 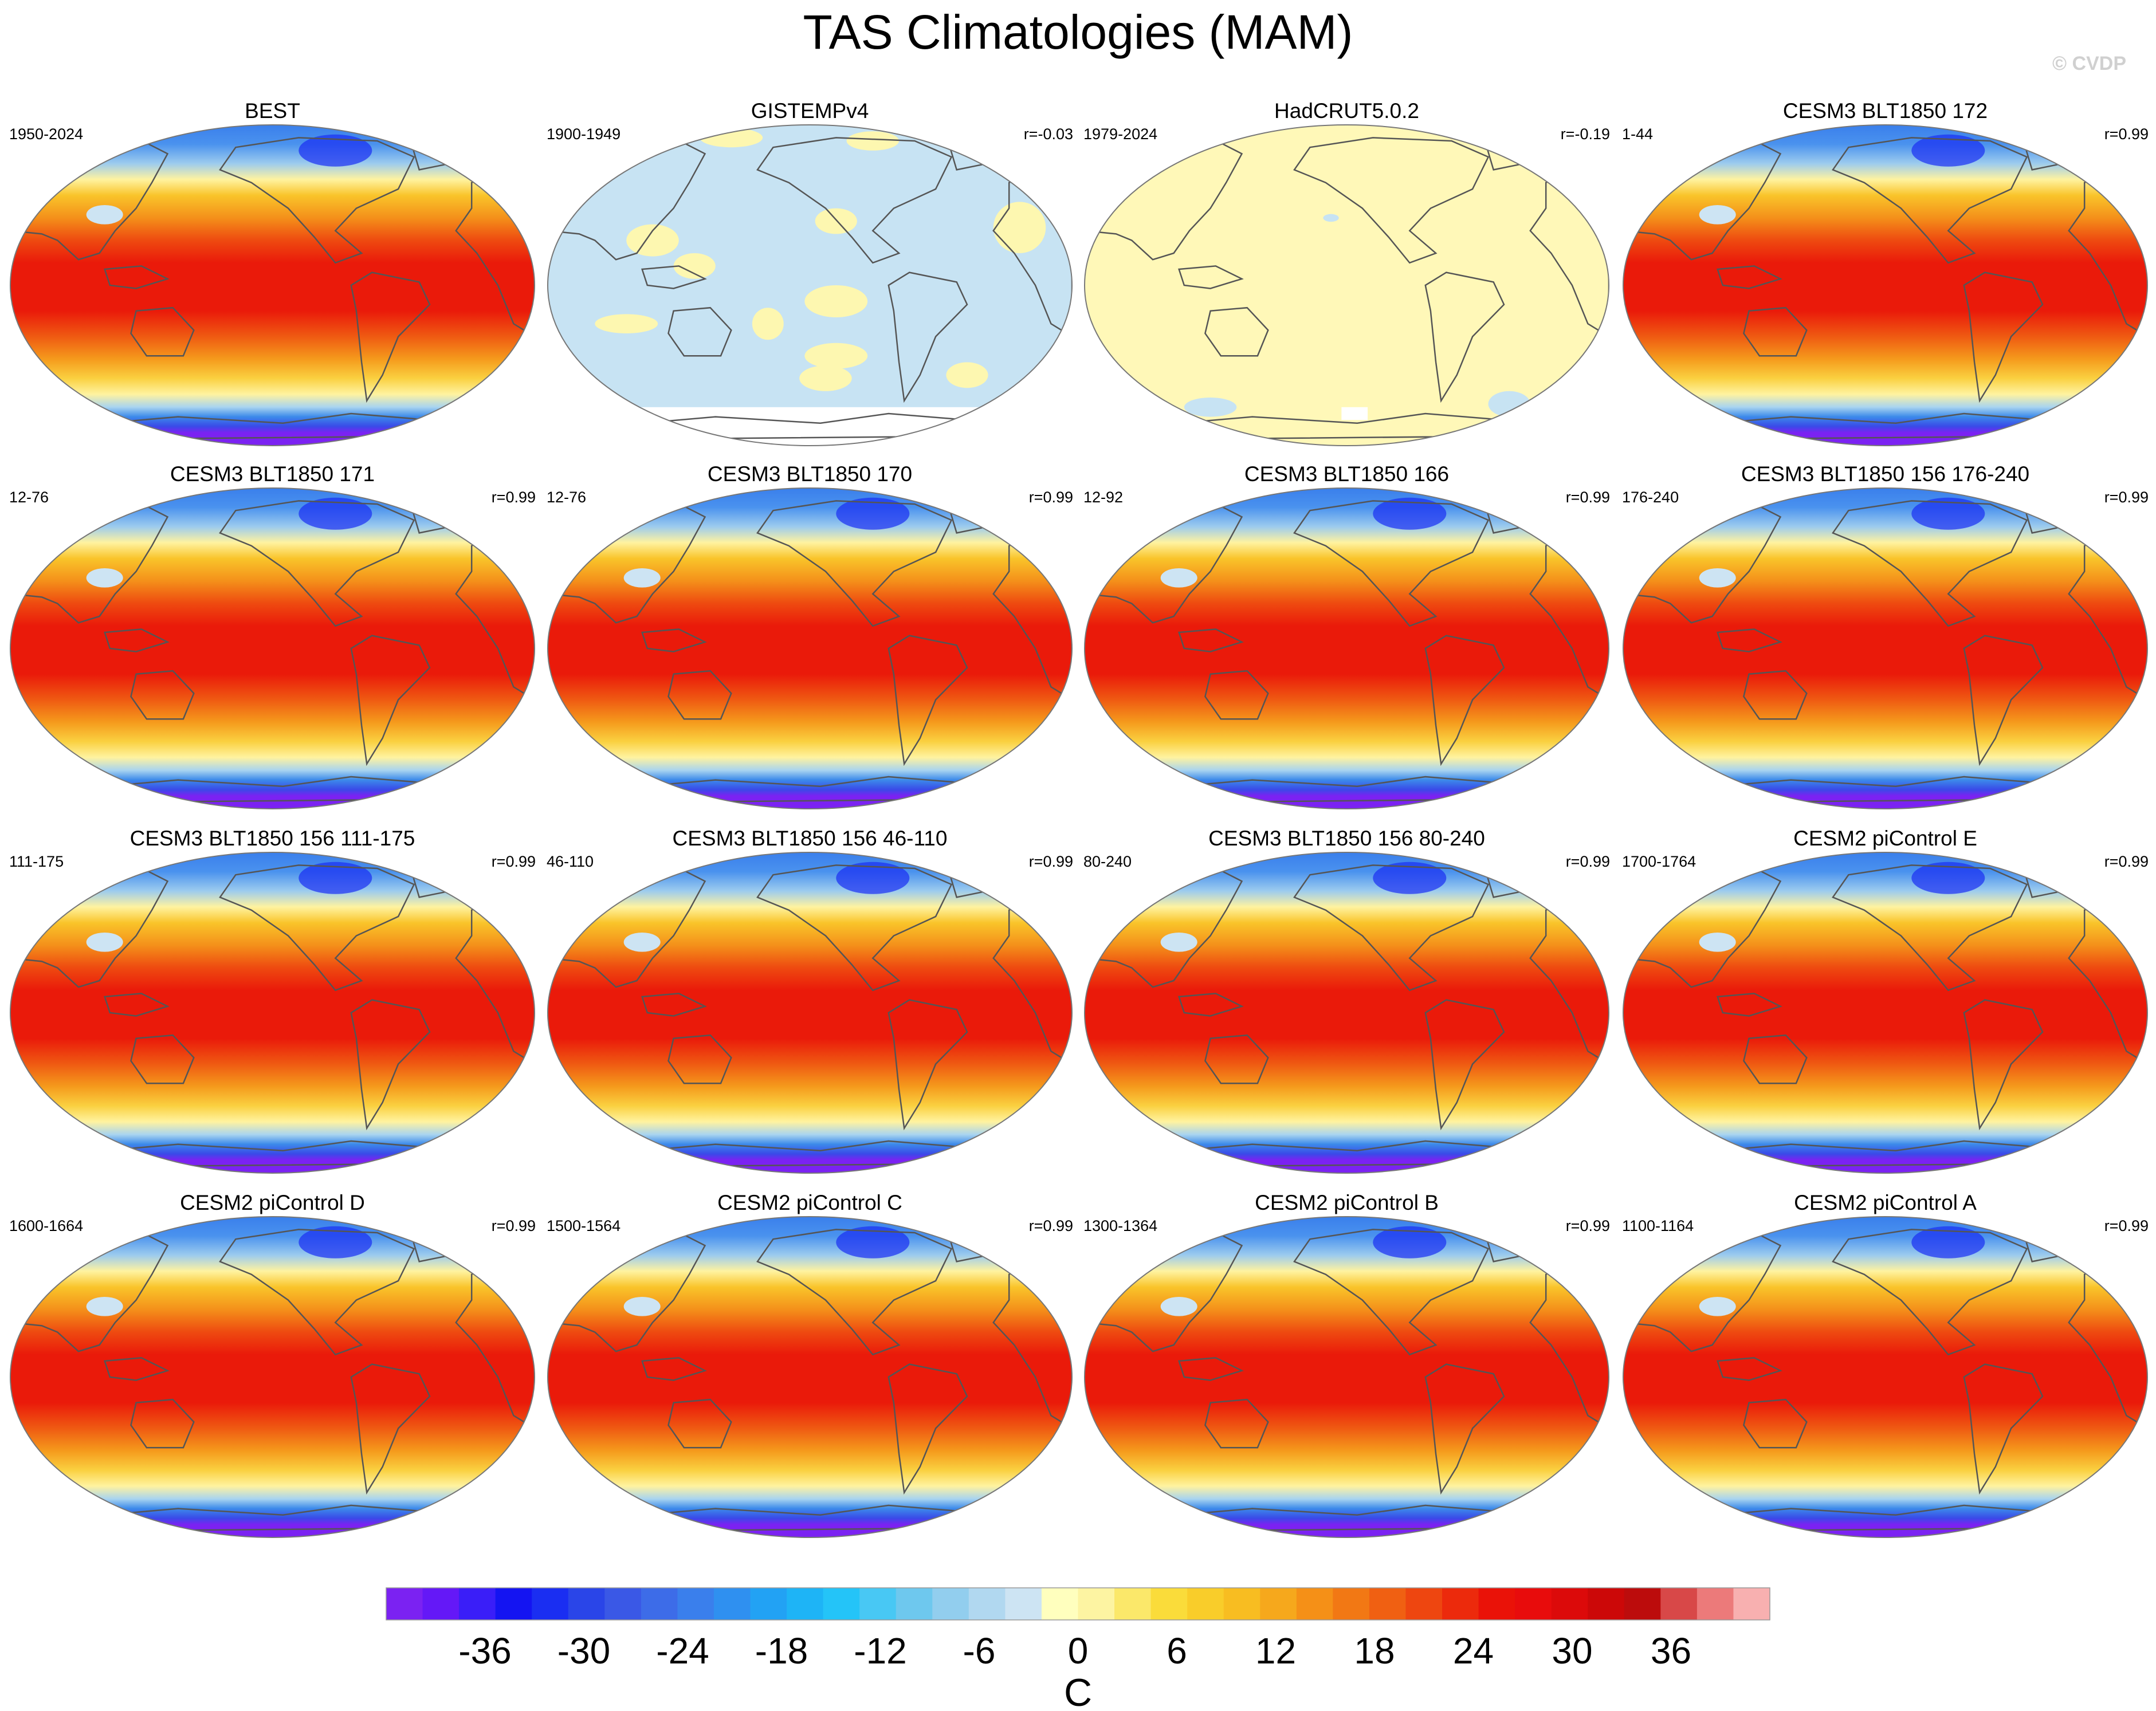 I want to click on map-panel: GISTEMPv4 1900-1949 r=-0.03, so click(x=810, y=272).